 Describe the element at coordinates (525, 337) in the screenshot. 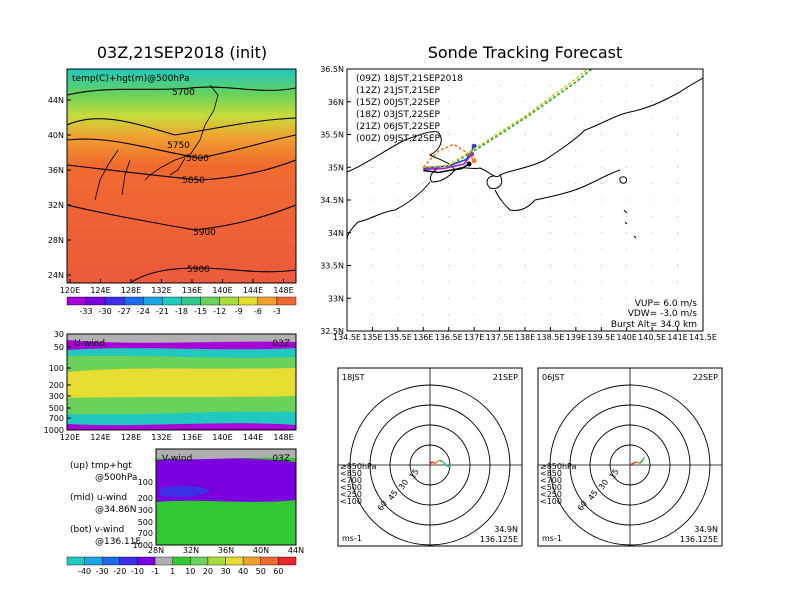

I see `lon-tick-label: 138E` at that location.